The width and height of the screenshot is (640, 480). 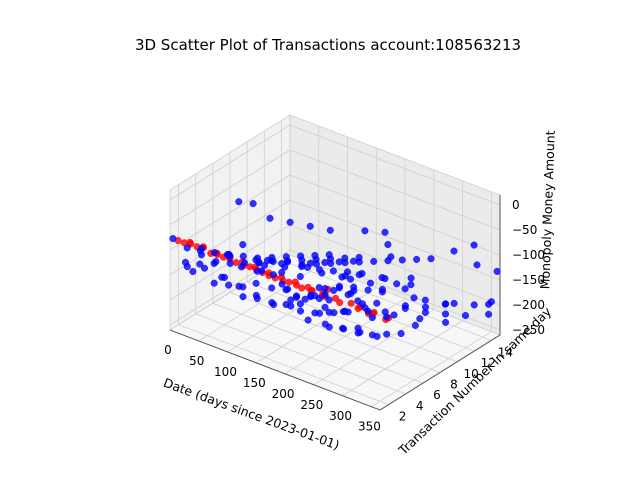 I want to click on y-tick-label: 6, so click(x=437, y=395).